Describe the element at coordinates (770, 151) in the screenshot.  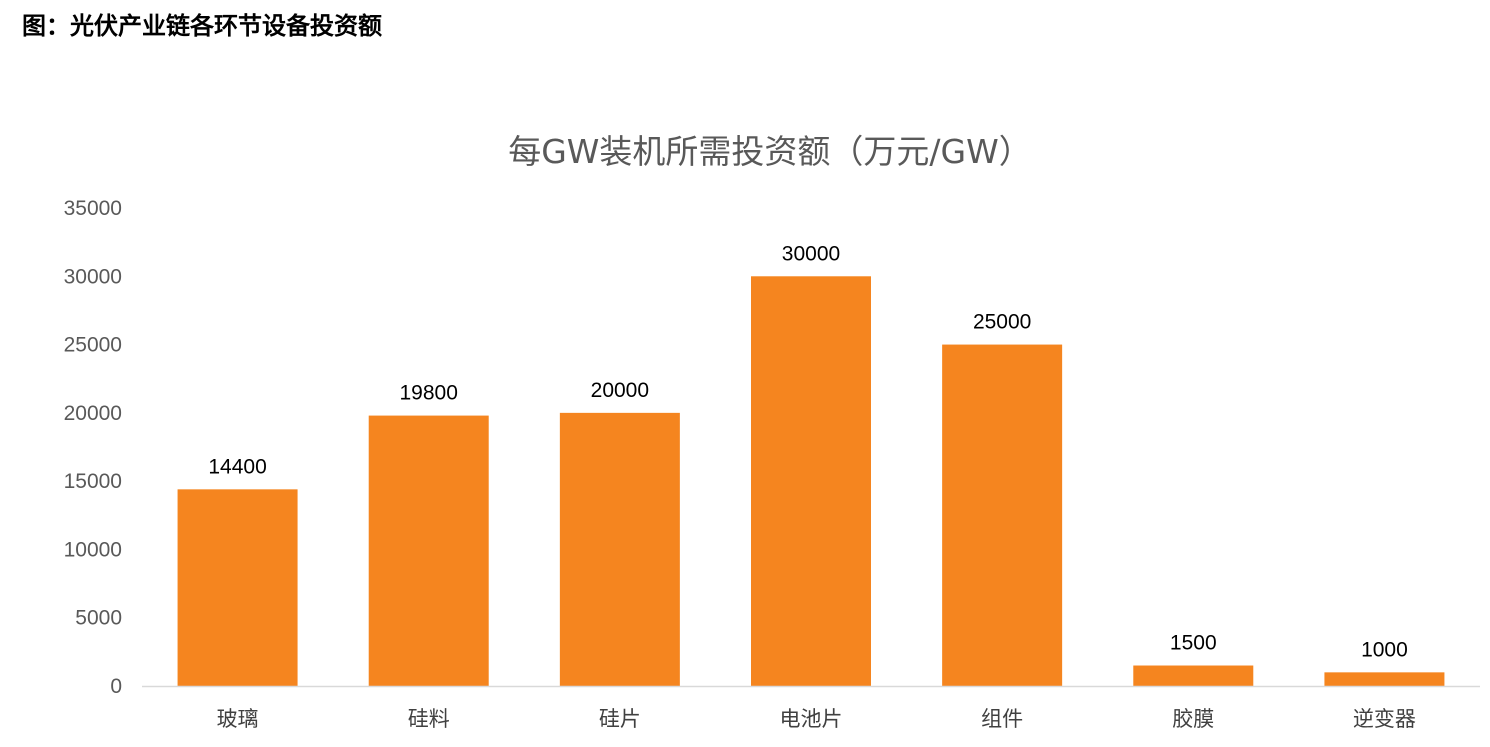
I see `chart-title: 每GW装机所需投资额（万元/GW）` at that location.